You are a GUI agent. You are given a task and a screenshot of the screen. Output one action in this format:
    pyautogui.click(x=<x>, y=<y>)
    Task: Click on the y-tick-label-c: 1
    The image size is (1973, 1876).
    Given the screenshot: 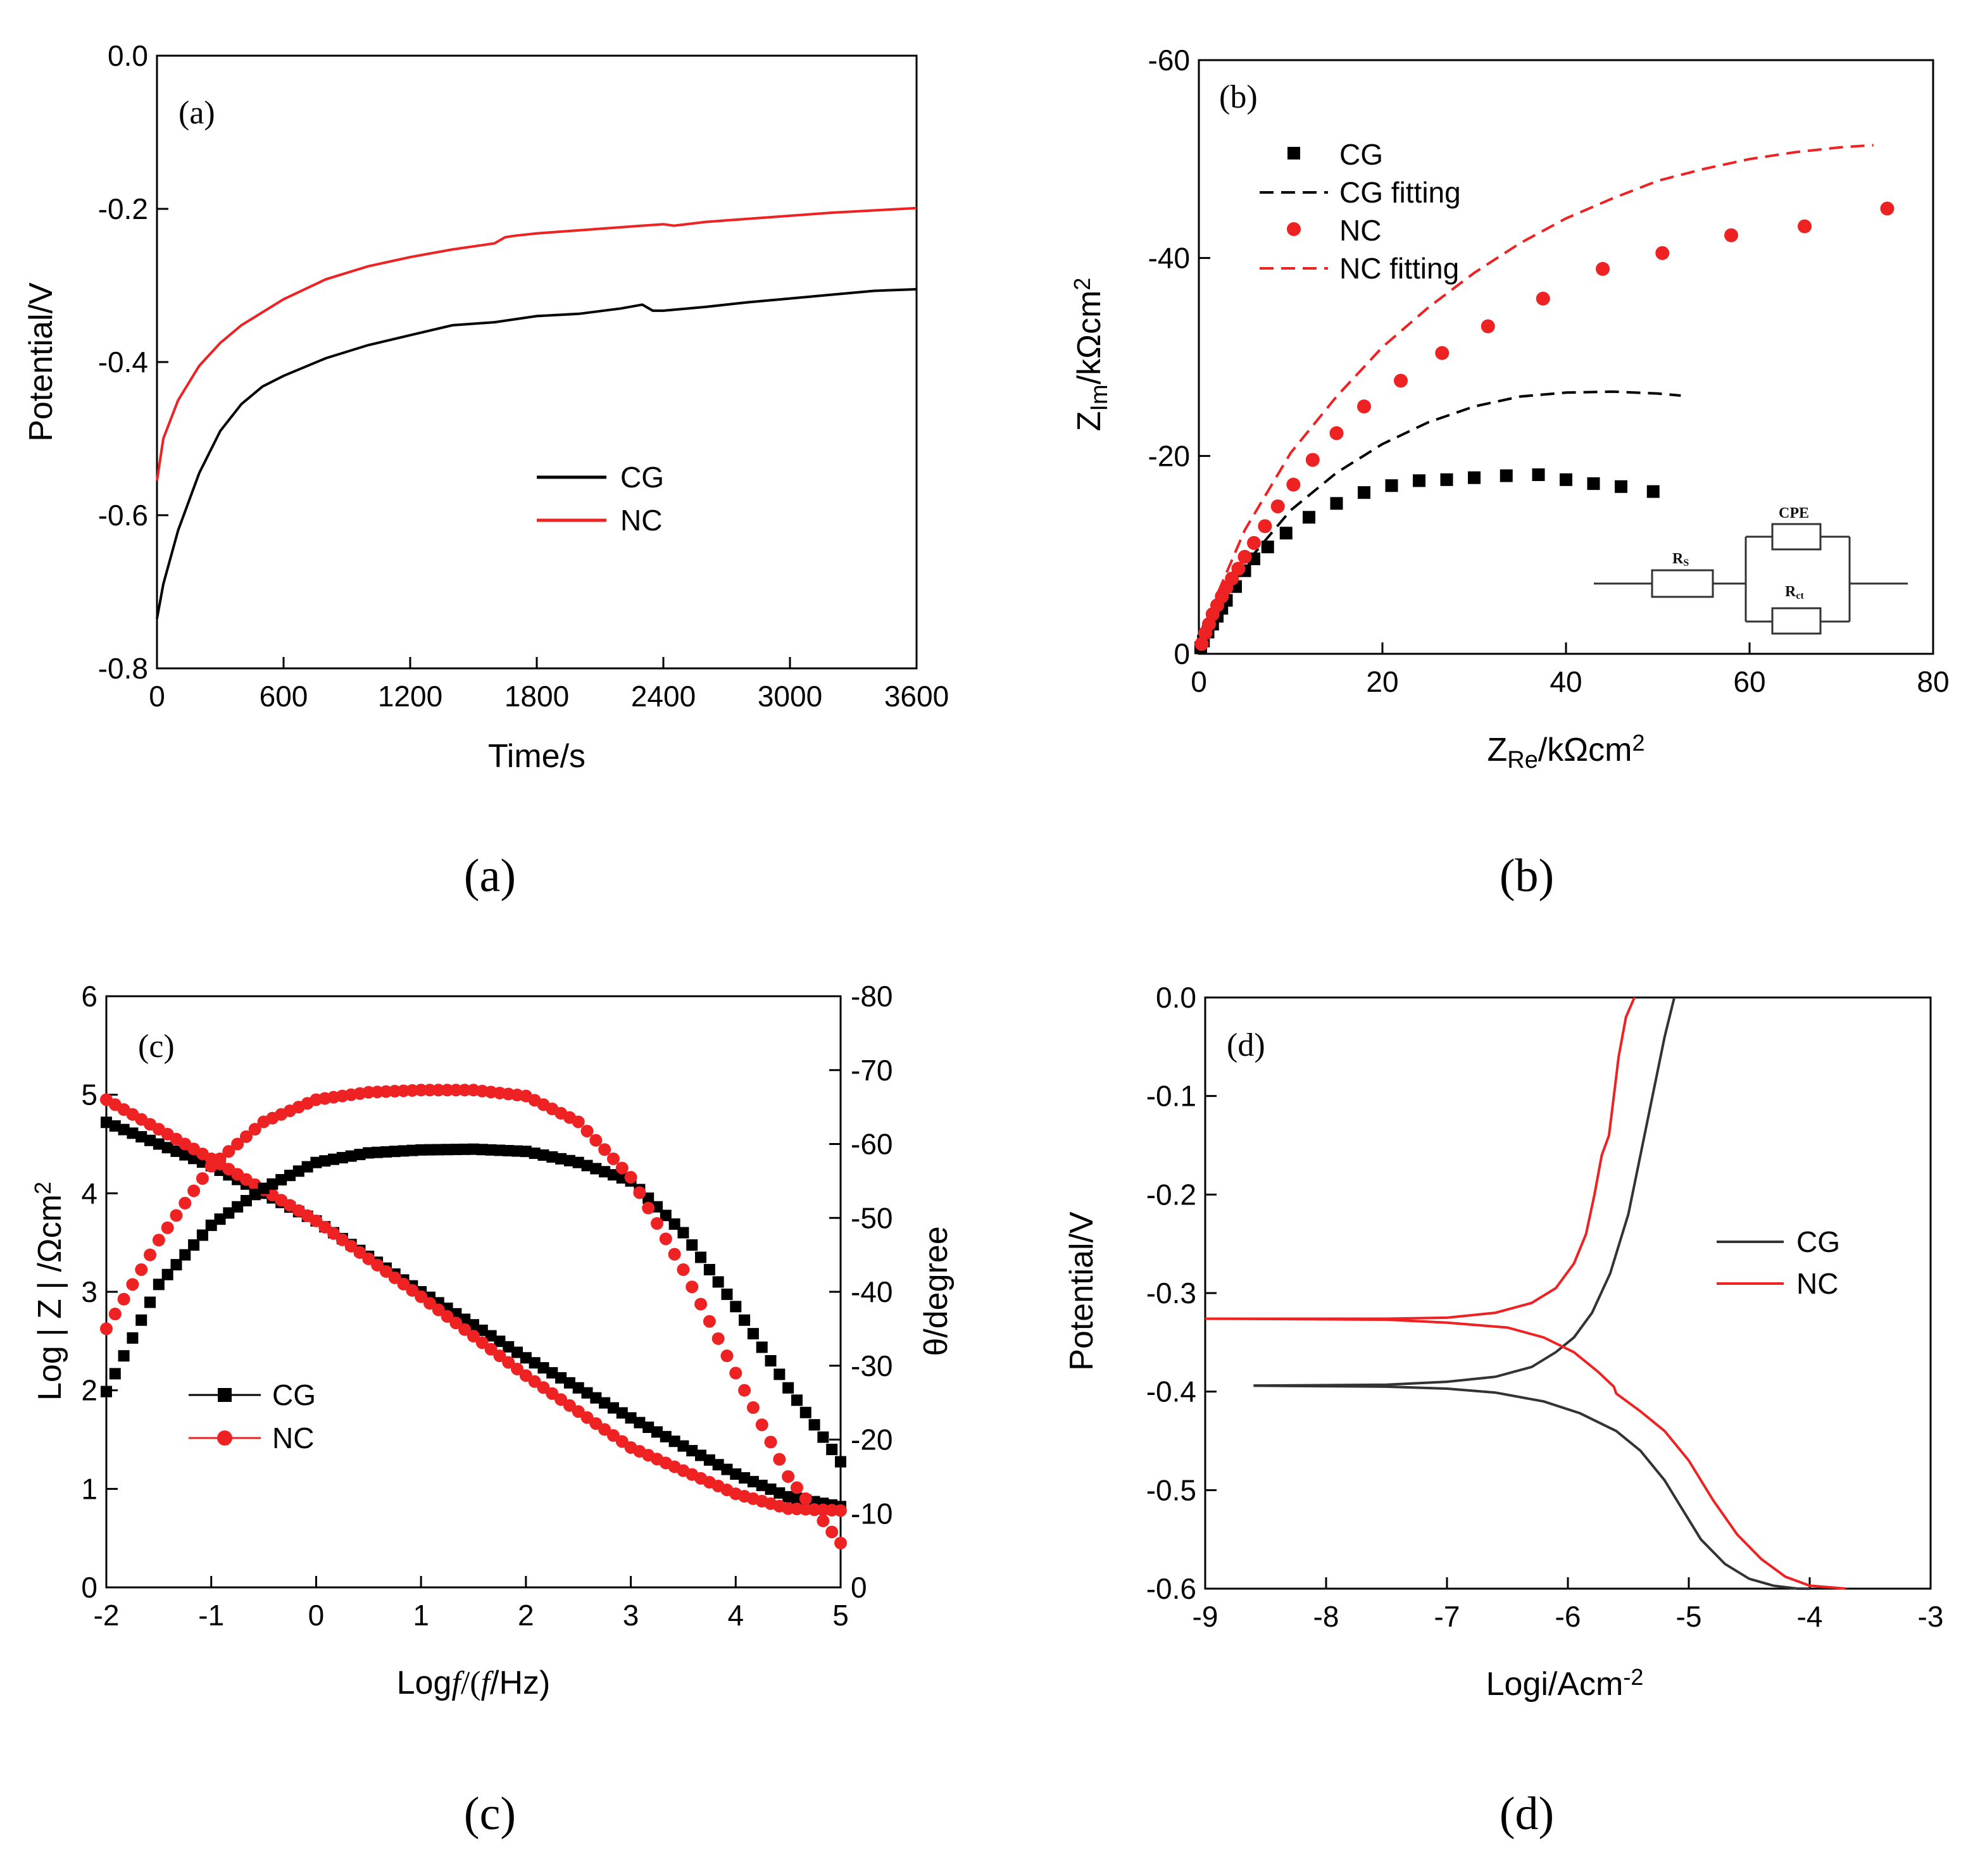 What is the action you would take?
    pyautogui.click(x=89, y=1488)
    